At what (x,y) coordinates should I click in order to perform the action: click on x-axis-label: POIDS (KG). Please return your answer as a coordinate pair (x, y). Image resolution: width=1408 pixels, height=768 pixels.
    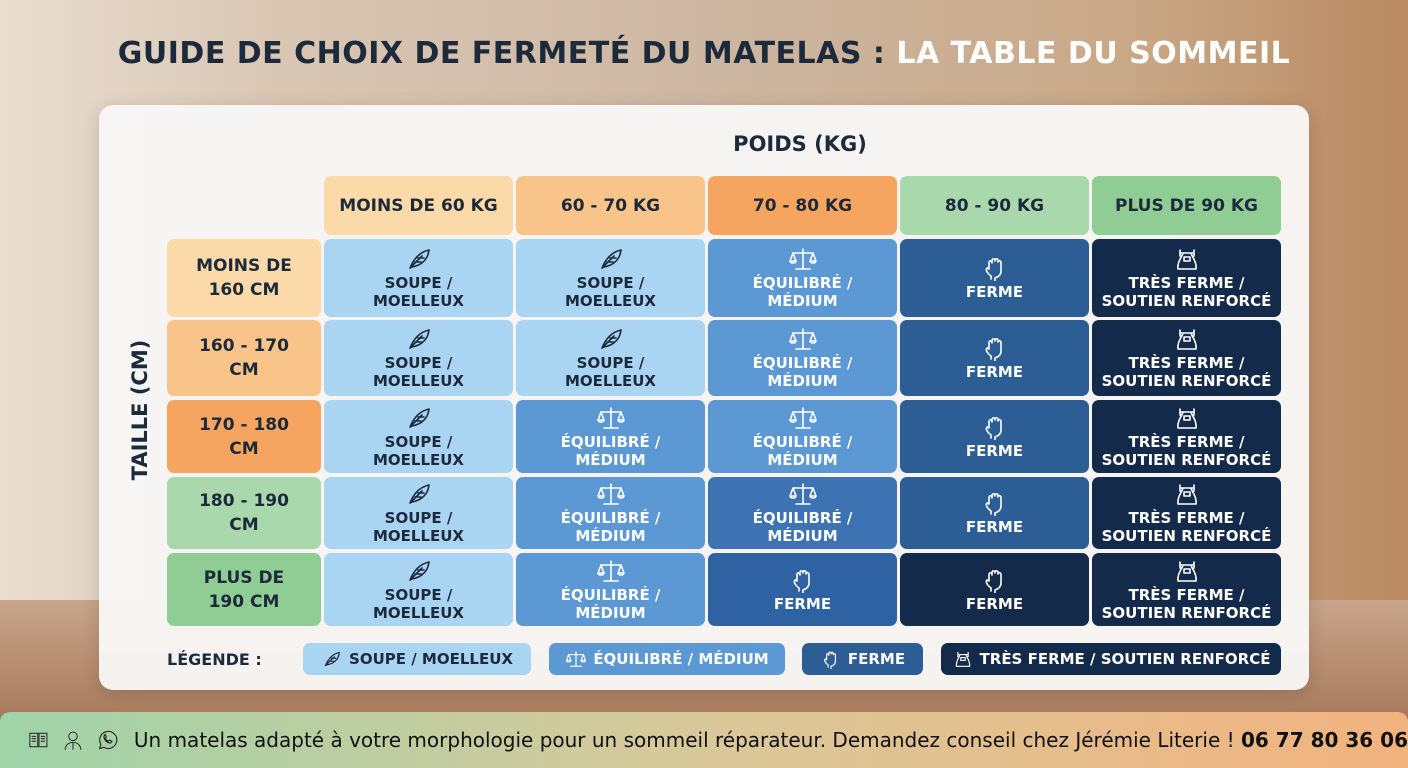
    Looking at the image, I should click on (800, 144).